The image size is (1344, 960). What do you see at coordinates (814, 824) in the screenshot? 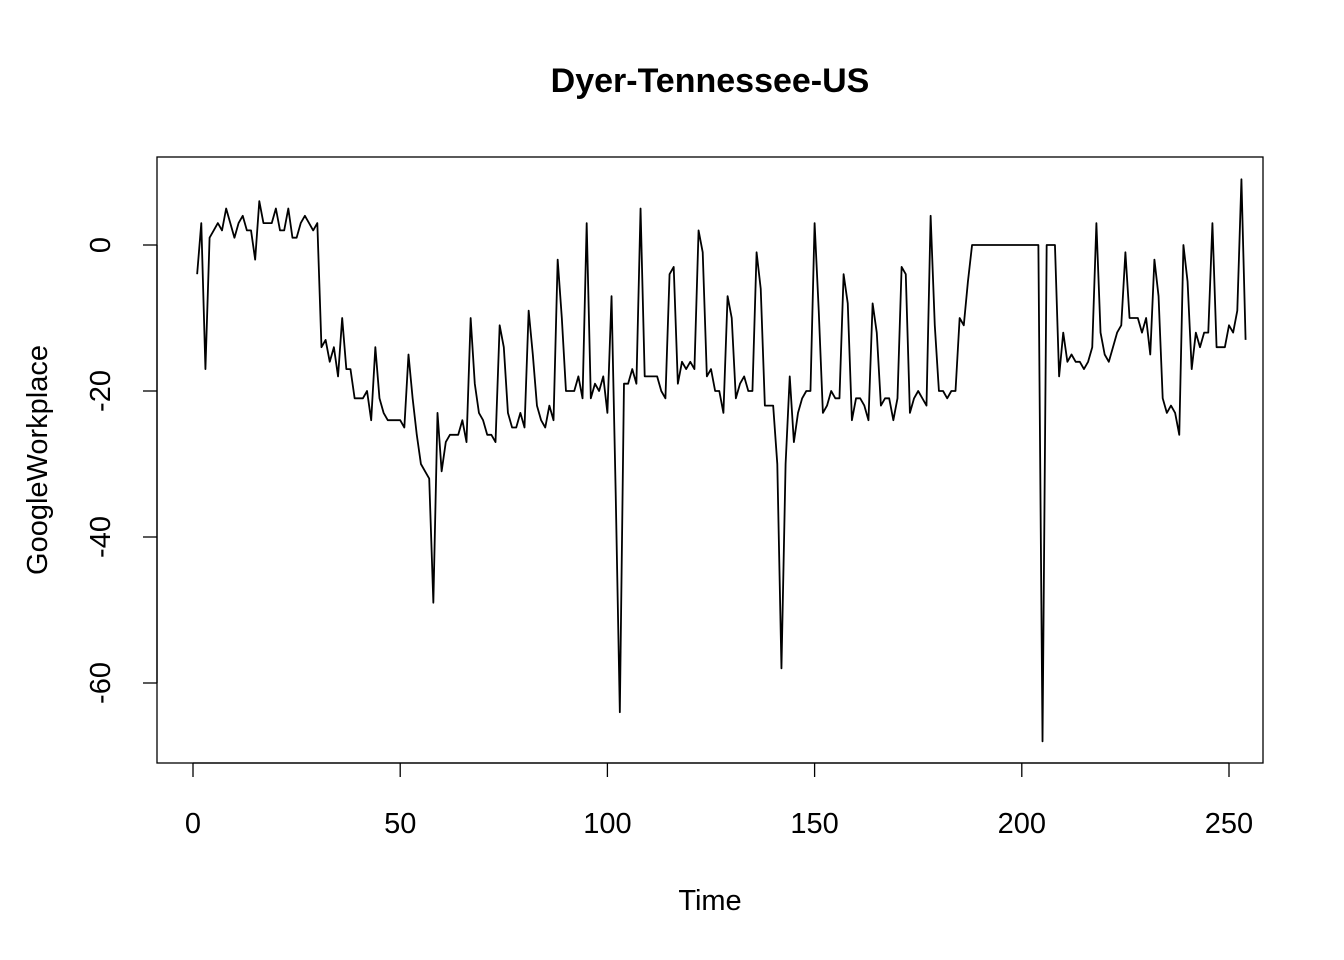
I see `x-tick-label: 150` at bounding box center [814, 824].